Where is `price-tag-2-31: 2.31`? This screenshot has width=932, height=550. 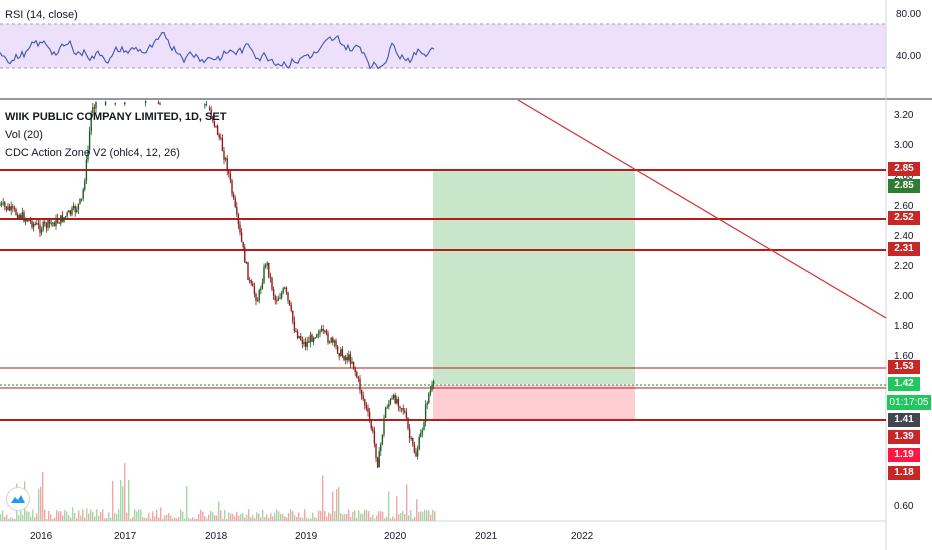 price-tag-2-31: 2.31 is located at coordinates (904, 249).